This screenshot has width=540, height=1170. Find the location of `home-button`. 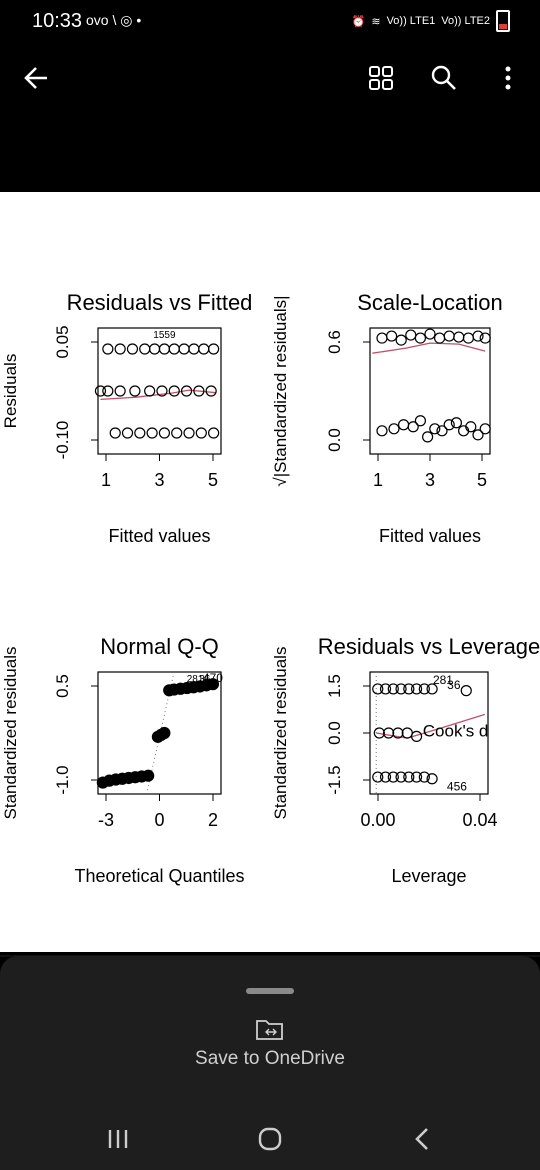

home-button is located at coordinates (270, 1139).